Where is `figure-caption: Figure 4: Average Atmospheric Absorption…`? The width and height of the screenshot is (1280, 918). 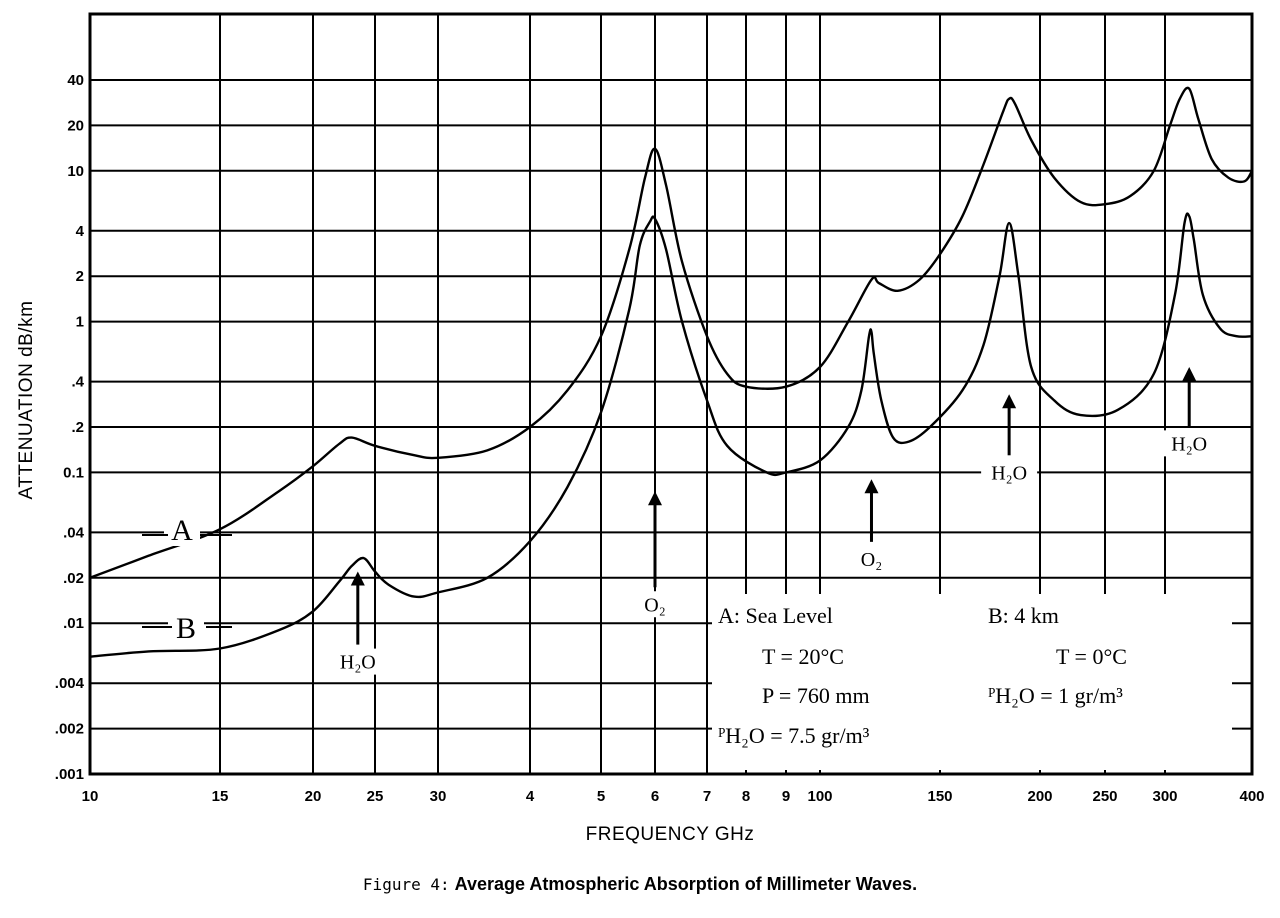 figure-caption: Figure 4: Average Atmospheric Absorption… is located at coordinates (640, 884).